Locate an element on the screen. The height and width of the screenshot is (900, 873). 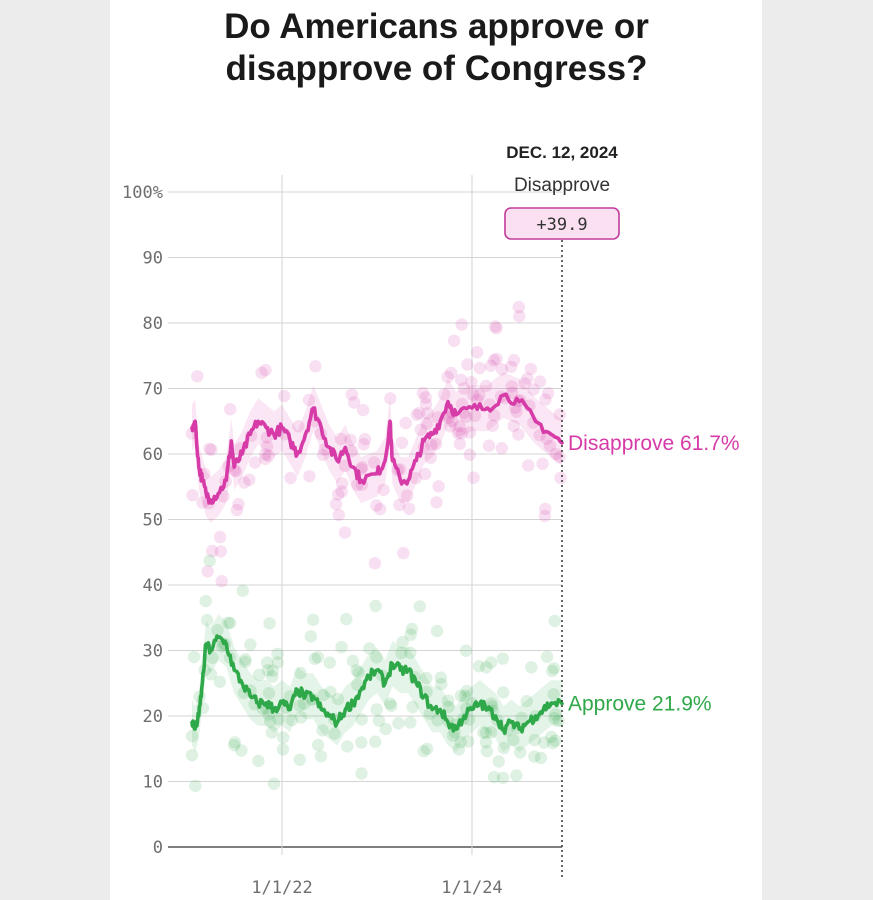
y-tick-label: 80 is located at coordinates (153, 324).